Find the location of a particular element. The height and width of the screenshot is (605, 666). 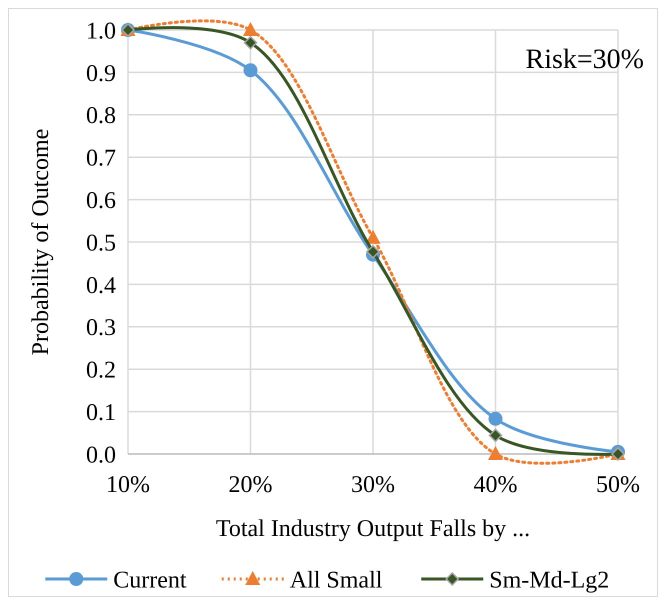

x-tick-label: 50% is located at coordinates (618, 485).